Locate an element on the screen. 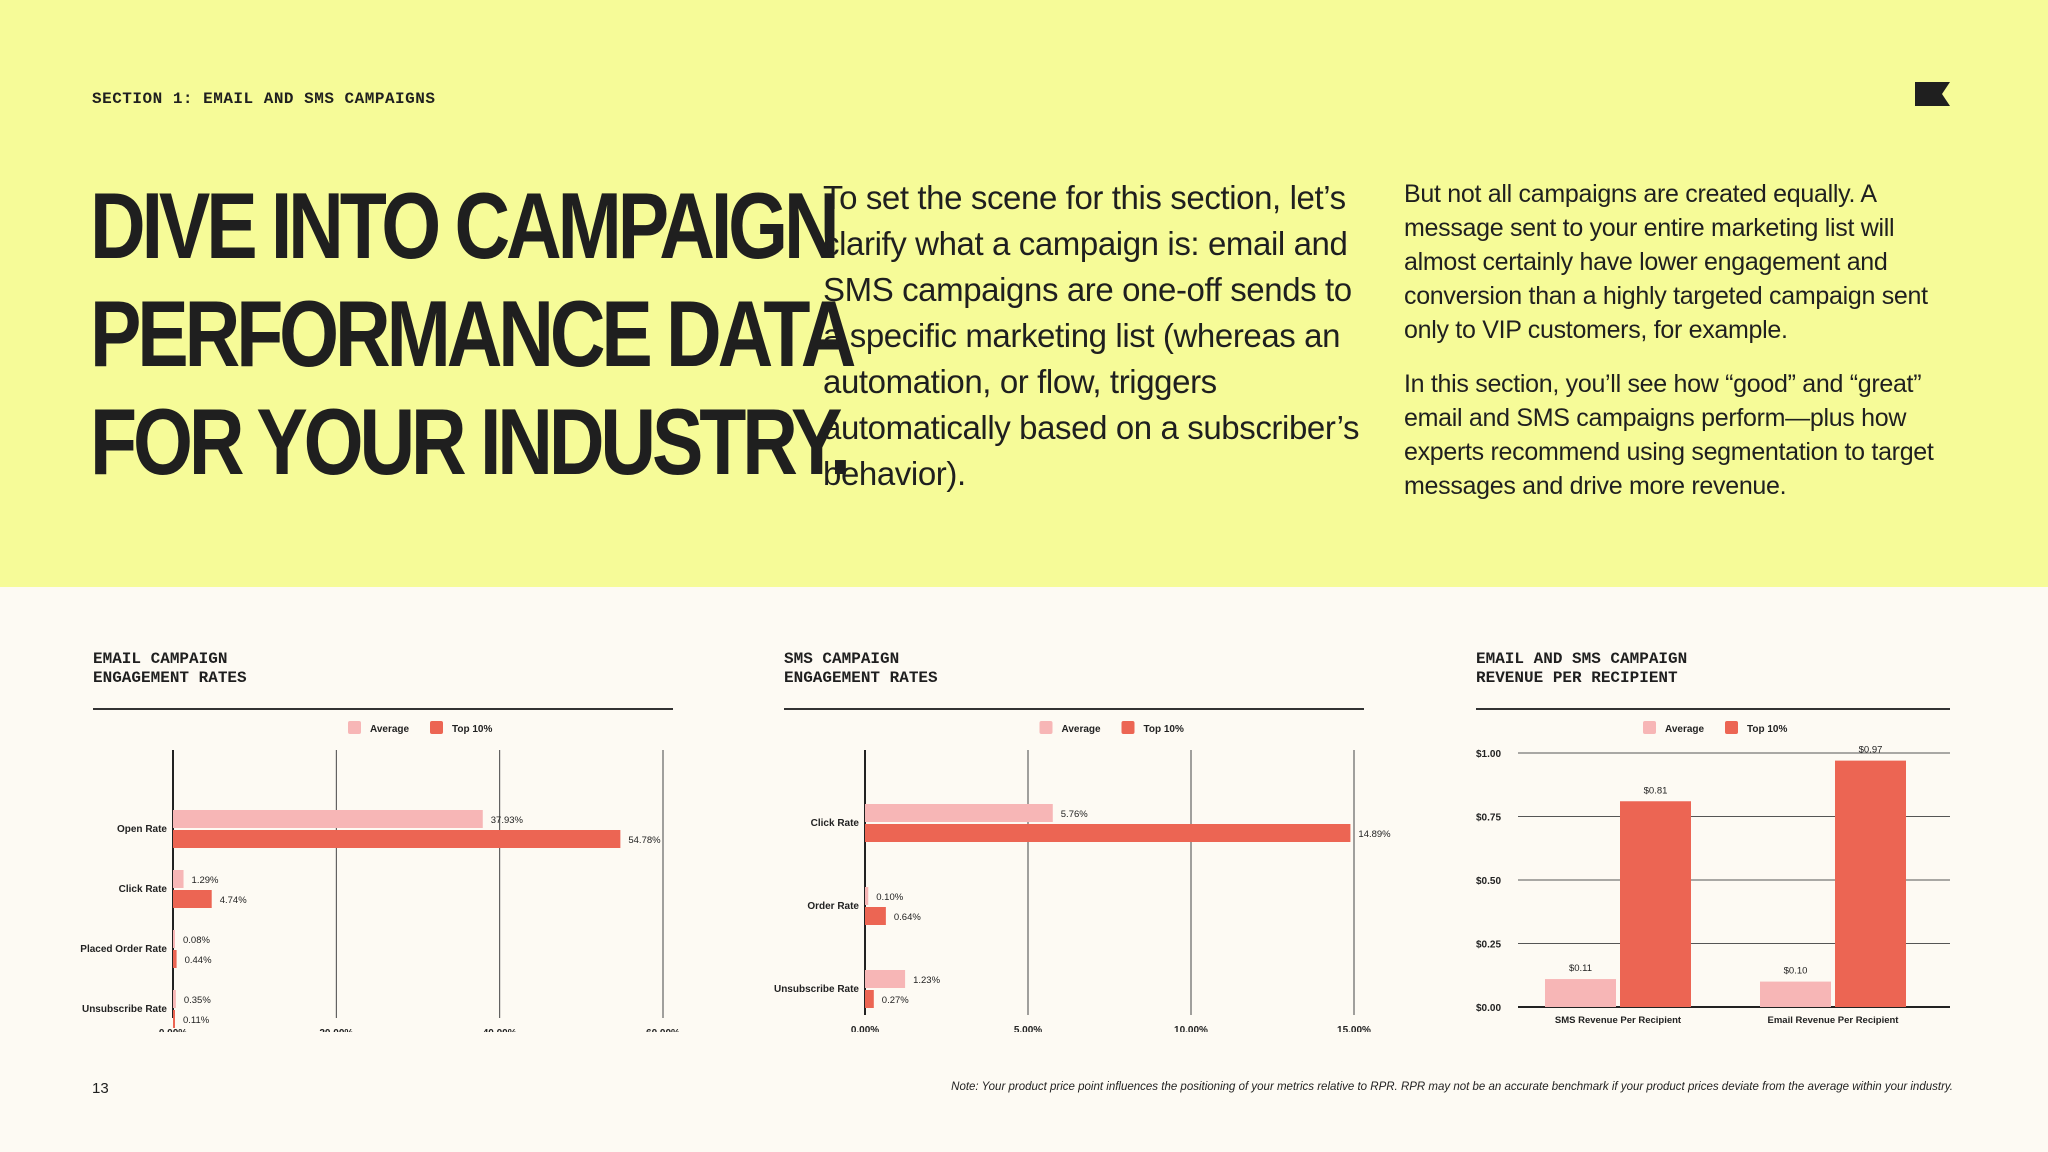 This screenshot has width=2048, height=1152. email-chart-title-line-1: EMAIL CAMPAIGN is located at coordinates (160, 659).